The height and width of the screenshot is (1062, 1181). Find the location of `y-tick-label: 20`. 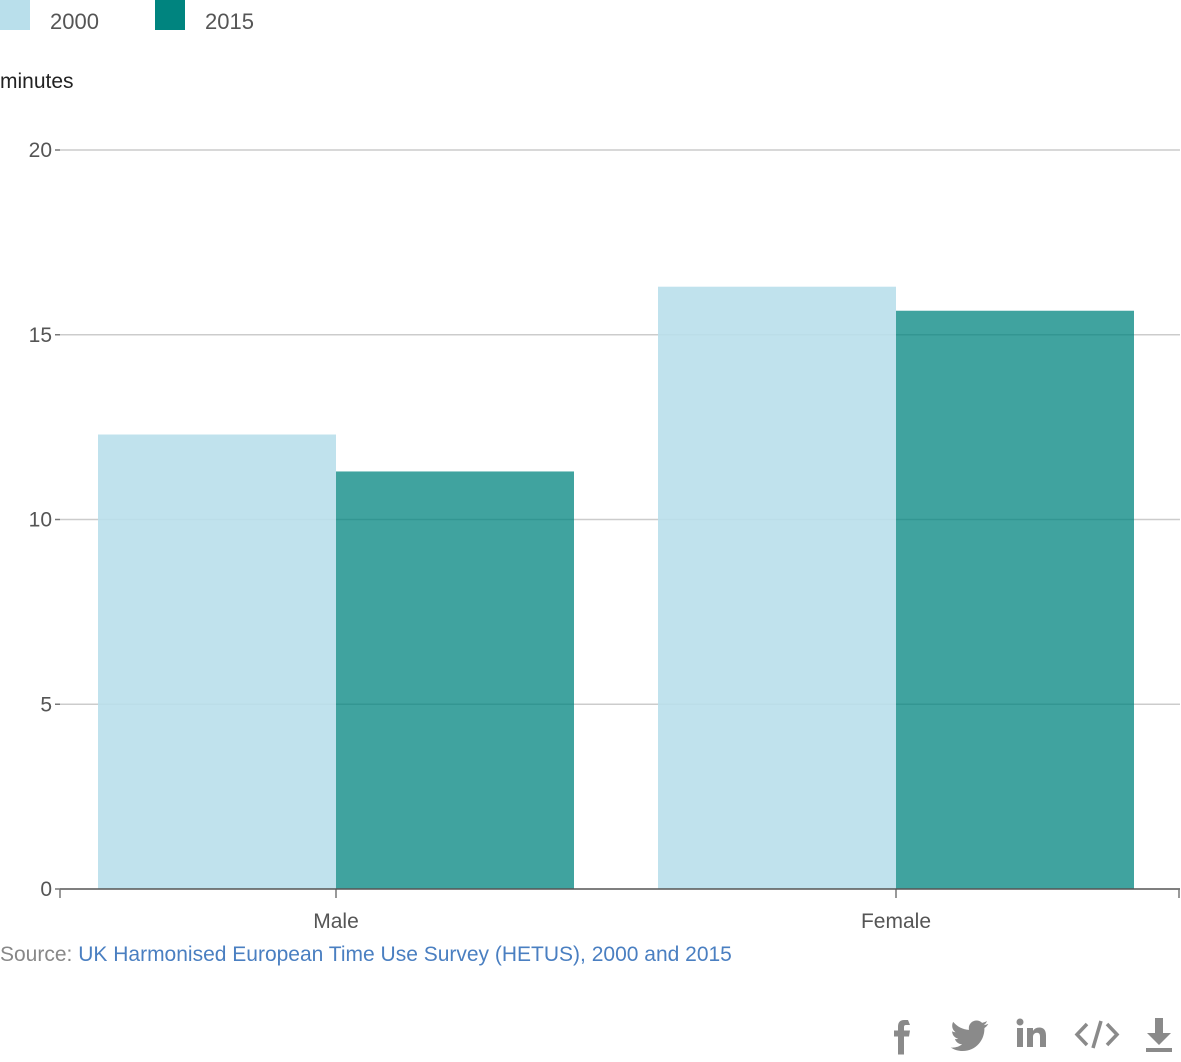

y-tick-label: 20 is located at coordinates (40, 150).